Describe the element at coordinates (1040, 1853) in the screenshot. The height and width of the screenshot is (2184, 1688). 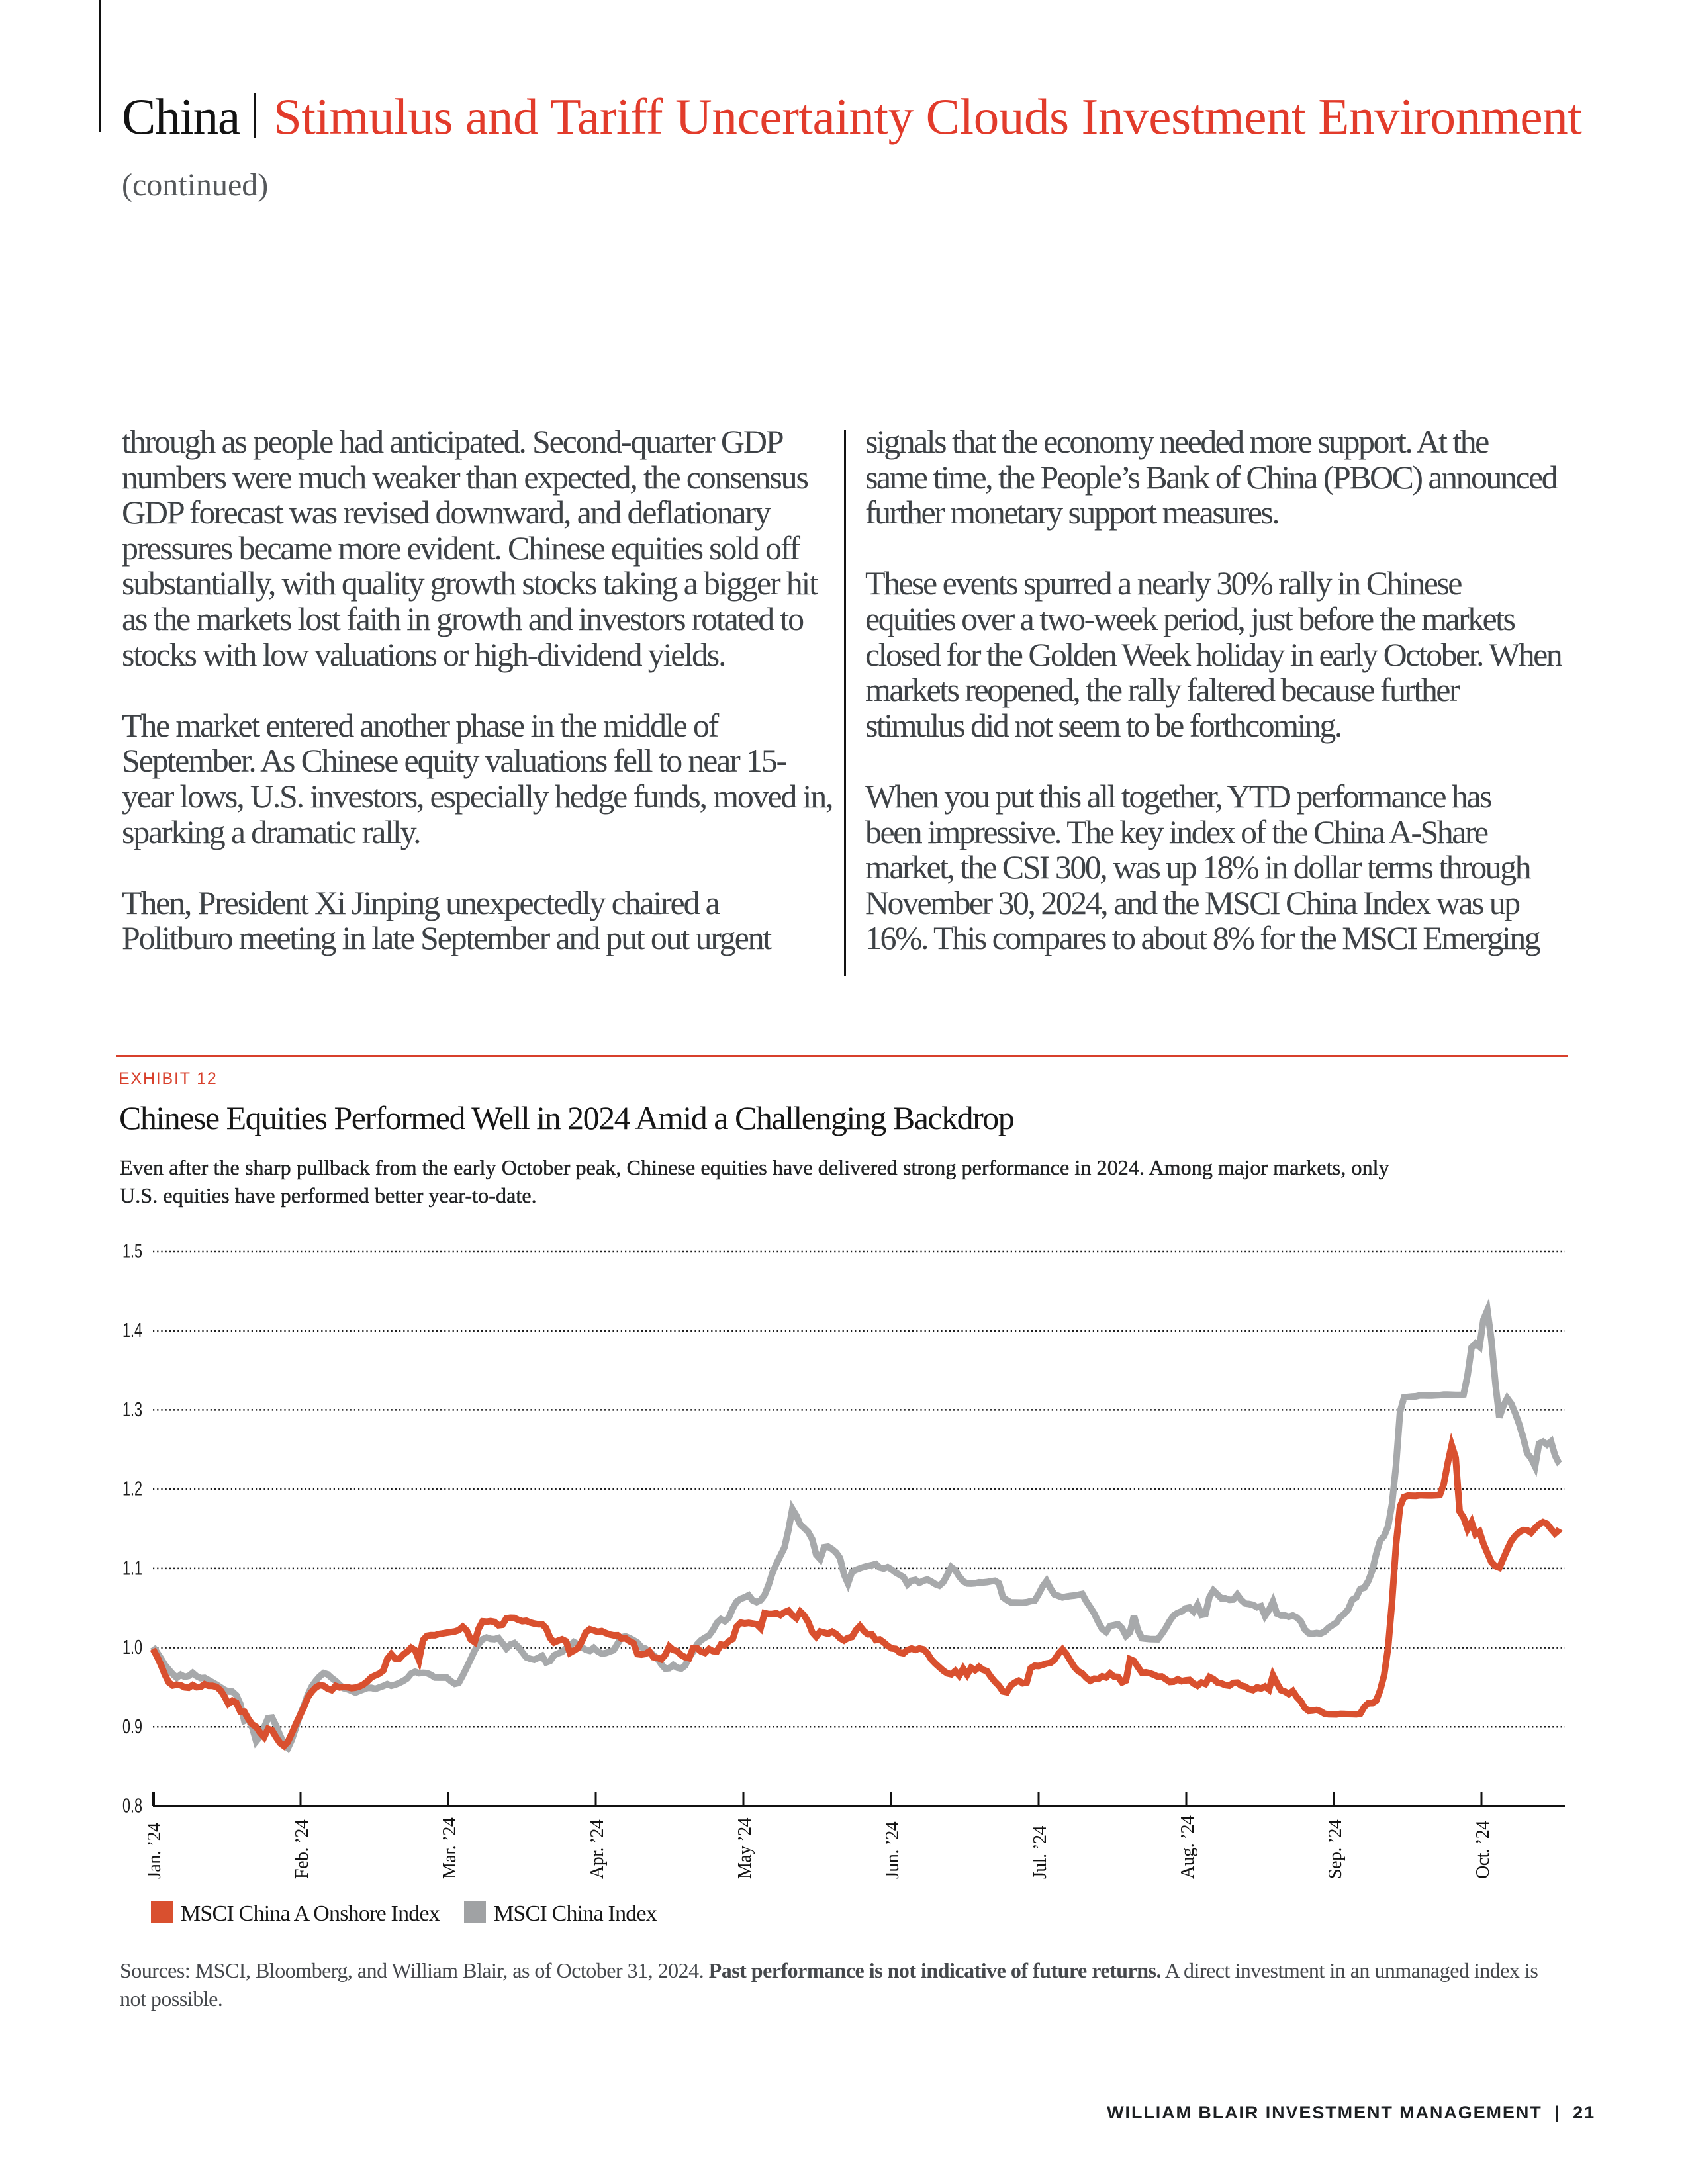
I see `svg-text: Jul. ’24` at that location.